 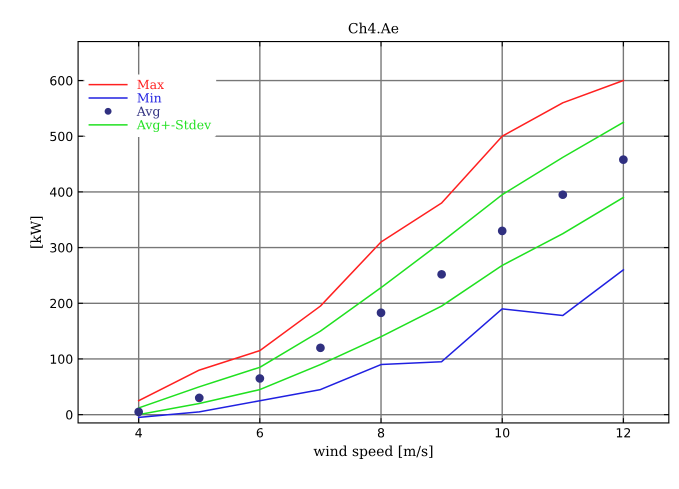 I want to click on y-tick-label: 0, so click(x=69, y=415).